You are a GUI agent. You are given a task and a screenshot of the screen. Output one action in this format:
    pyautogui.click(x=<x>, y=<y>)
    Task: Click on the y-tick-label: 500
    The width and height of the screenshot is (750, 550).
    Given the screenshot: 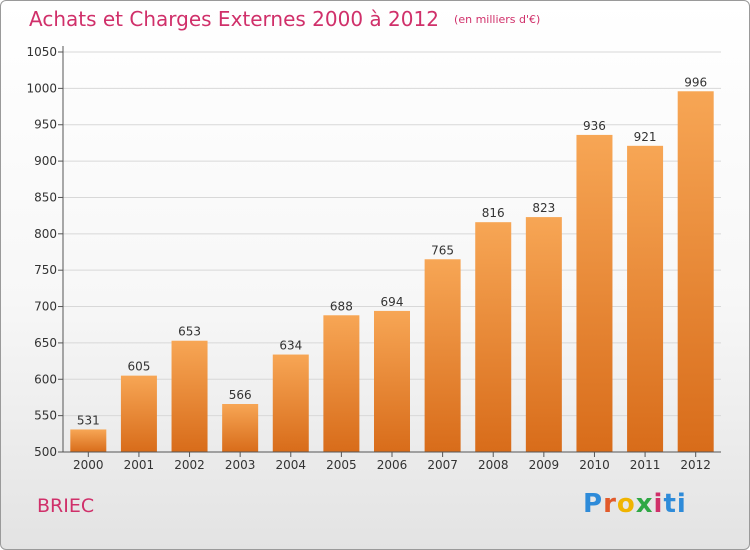 What is the action you would take?
    pyautogui.click(x=45, y=452)
    